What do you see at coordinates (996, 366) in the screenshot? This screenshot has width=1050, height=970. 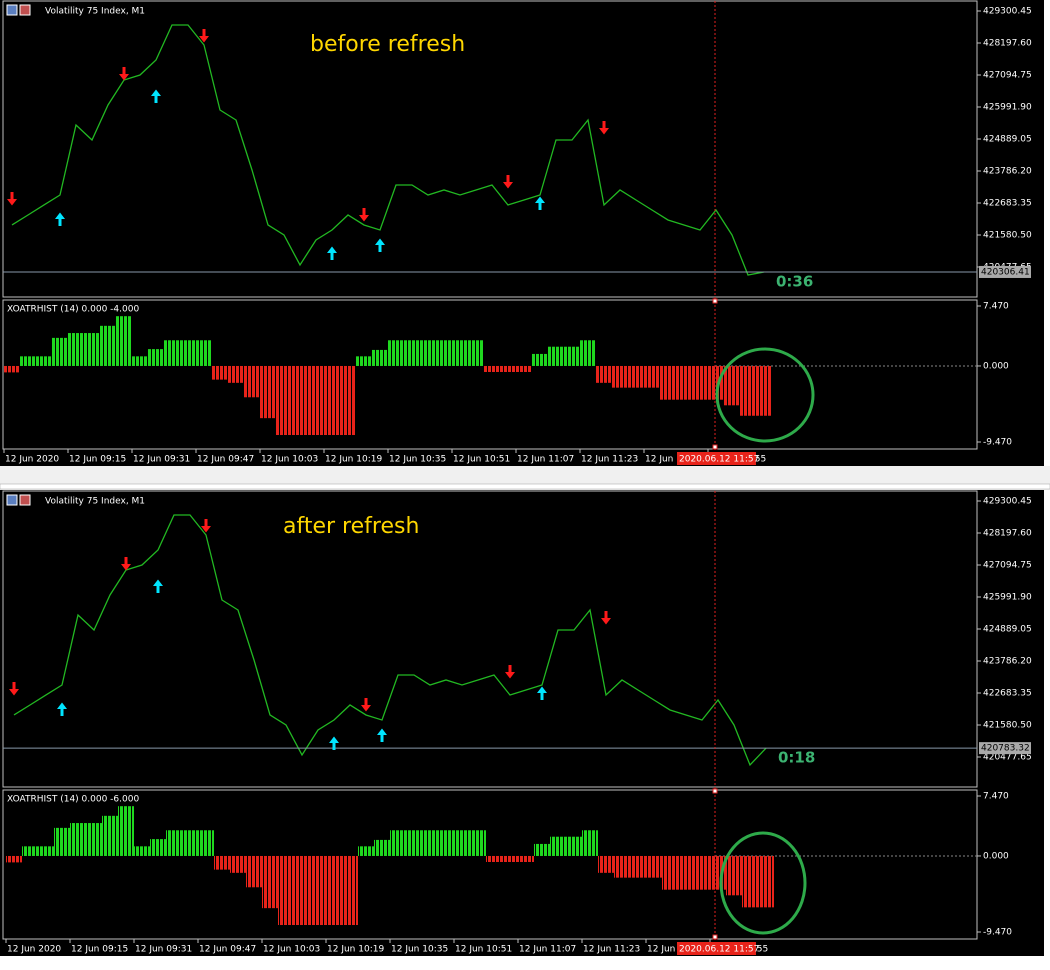 I see `y-tick-label: 0.000` at bounding box center [996, 366].